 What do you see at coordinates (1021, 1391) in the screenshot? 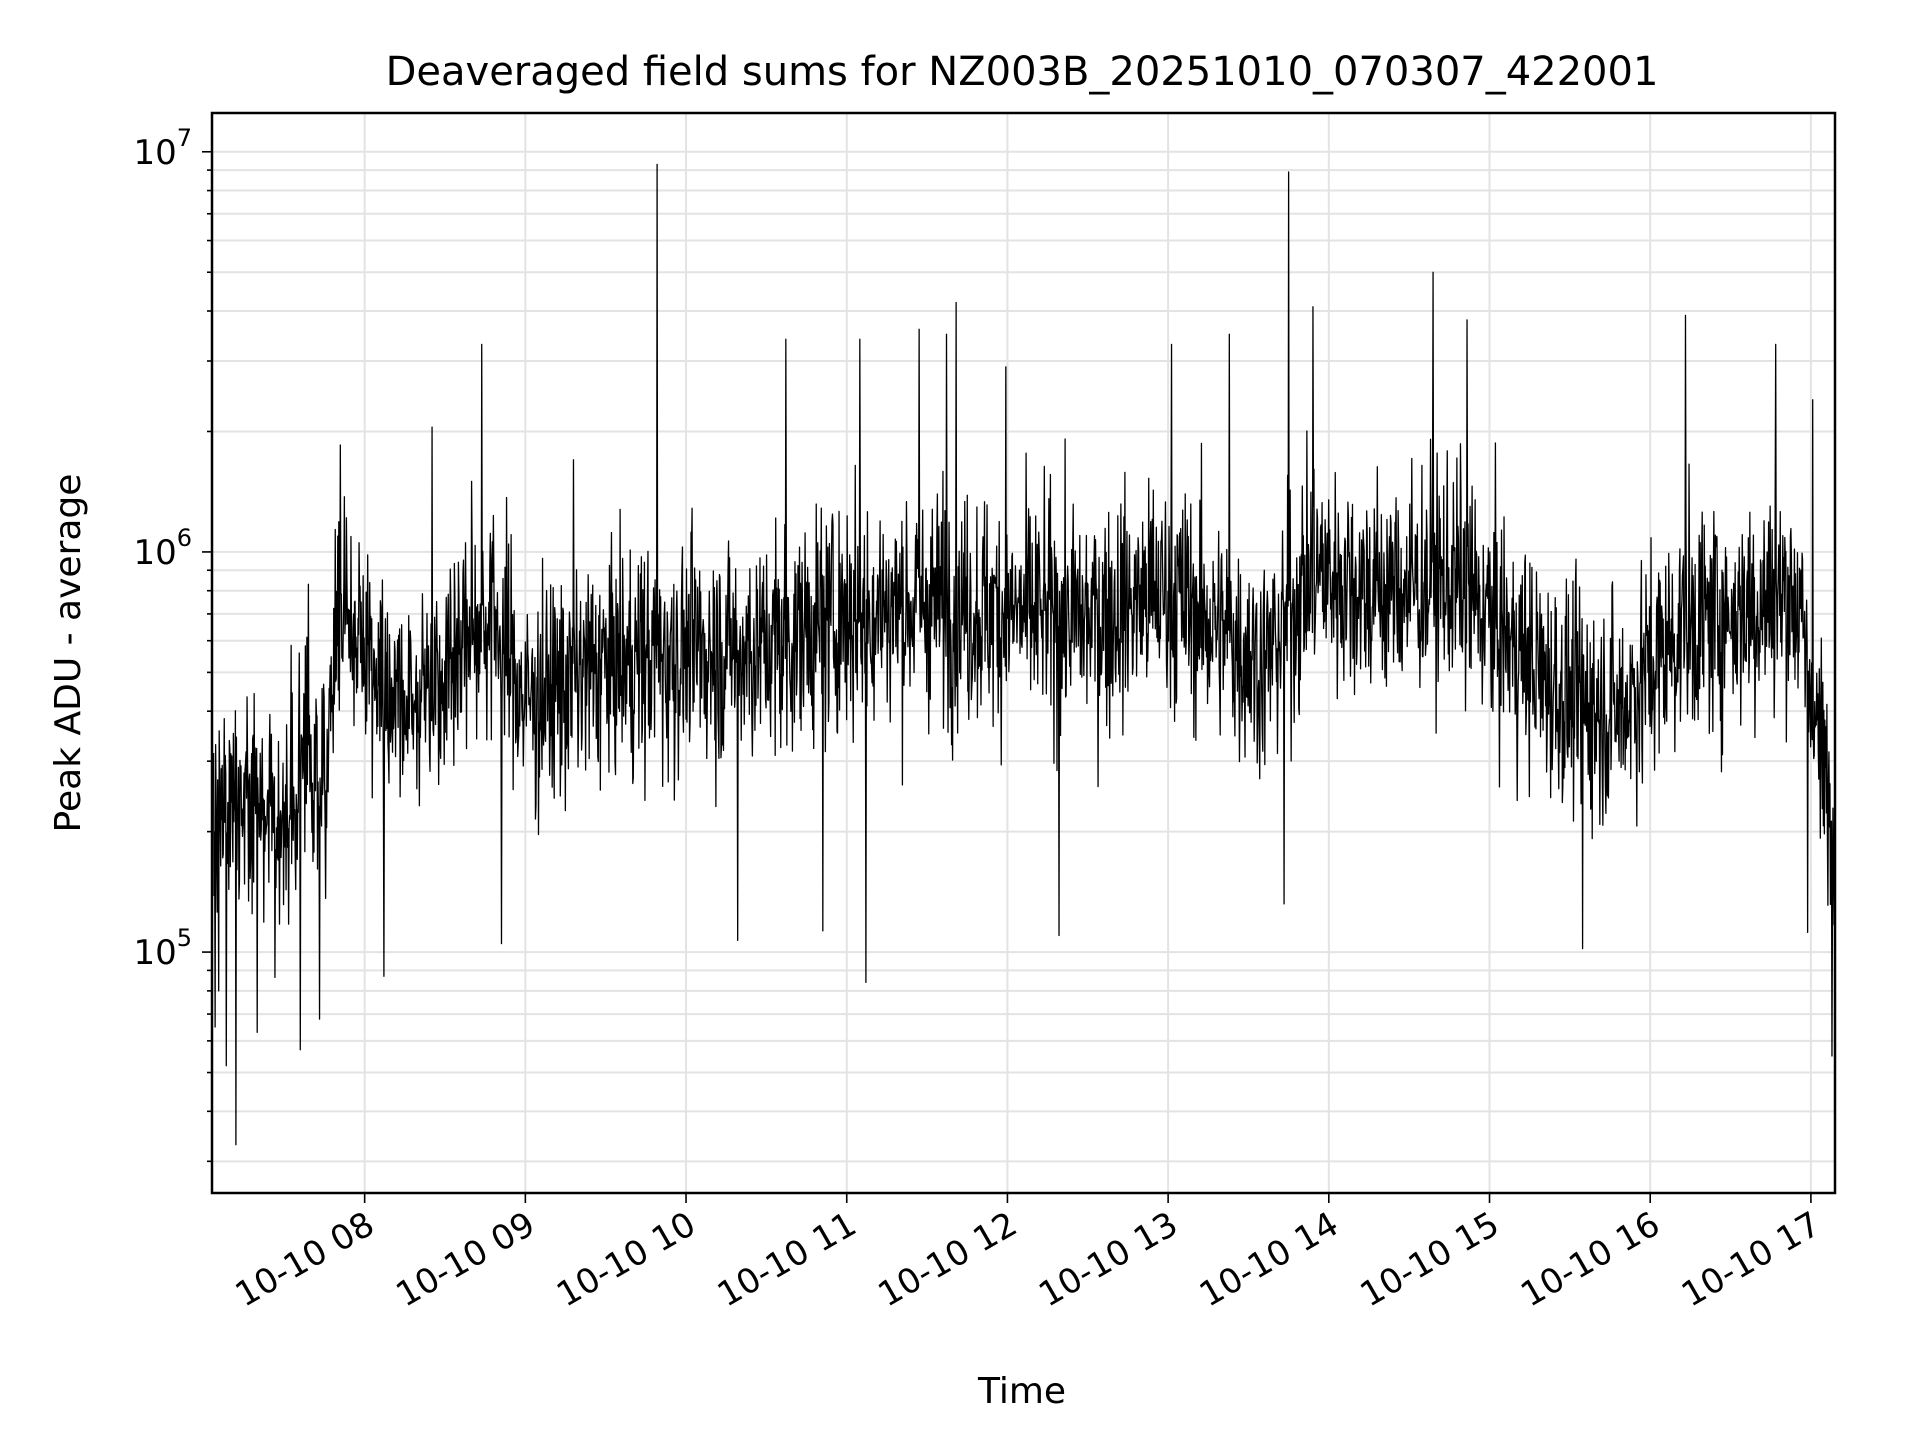
I see `x-axis-label: Time` at bounding box center [1021, 1391].